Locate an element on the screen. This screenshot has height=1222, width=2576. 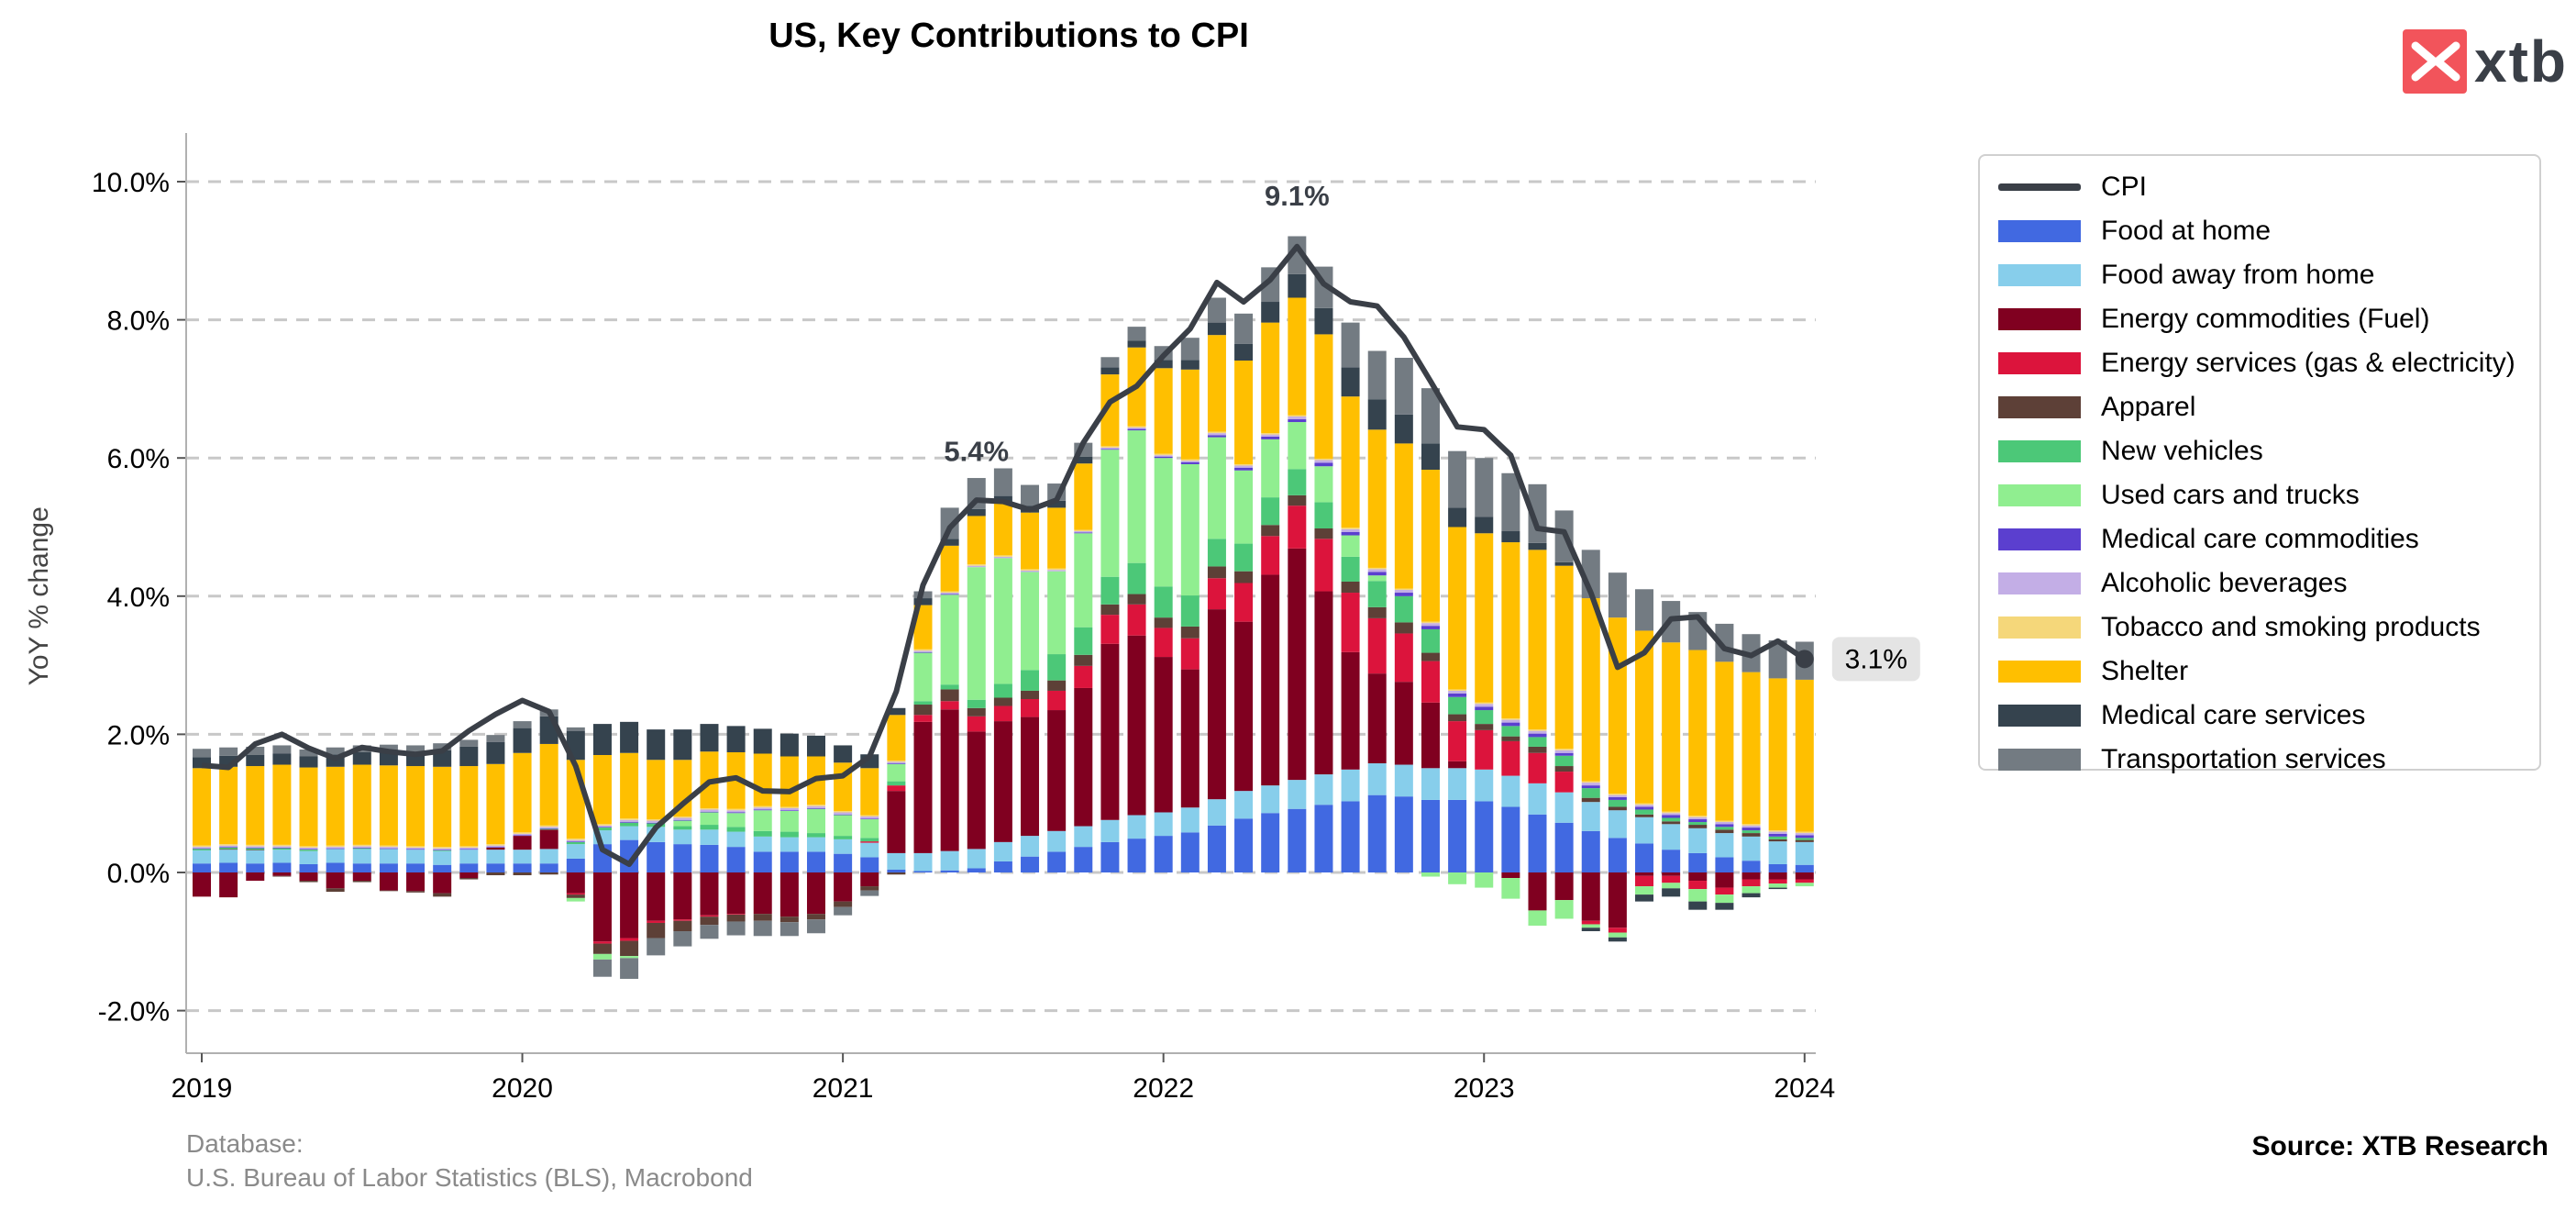
y-tick-label: -2.0% is located at coordinates (134, 1012).